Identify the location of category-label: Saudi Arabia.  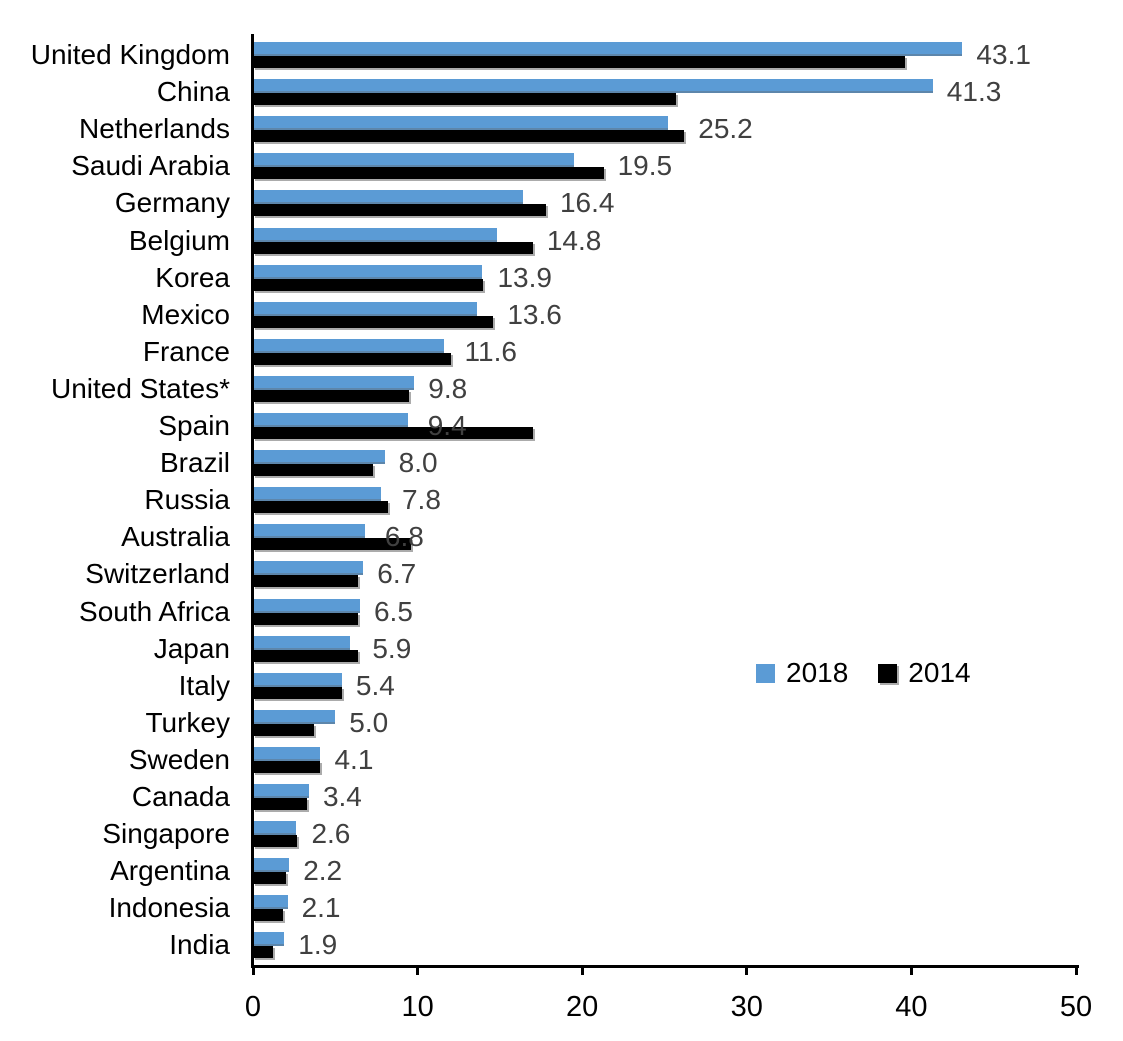
(150, 166).